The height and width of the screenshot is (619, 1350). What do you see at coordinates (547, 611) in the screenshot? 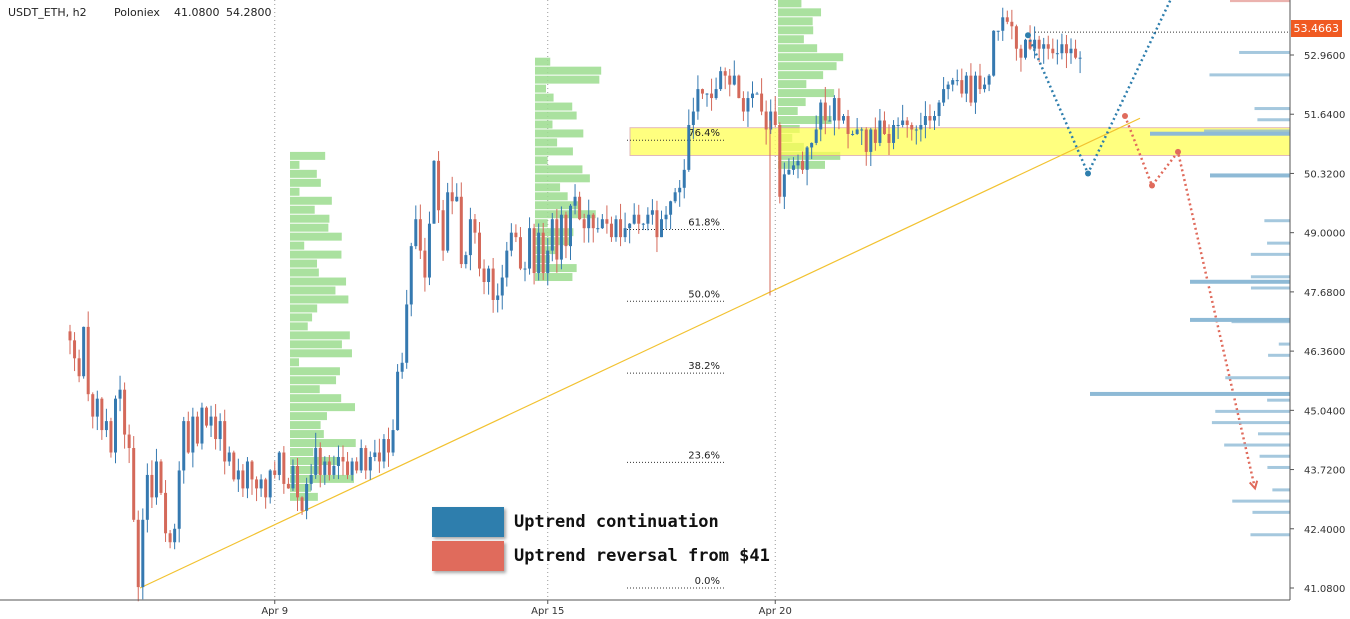
I see `x-tick-label: Apr 15` at bounding box center [547, 611].